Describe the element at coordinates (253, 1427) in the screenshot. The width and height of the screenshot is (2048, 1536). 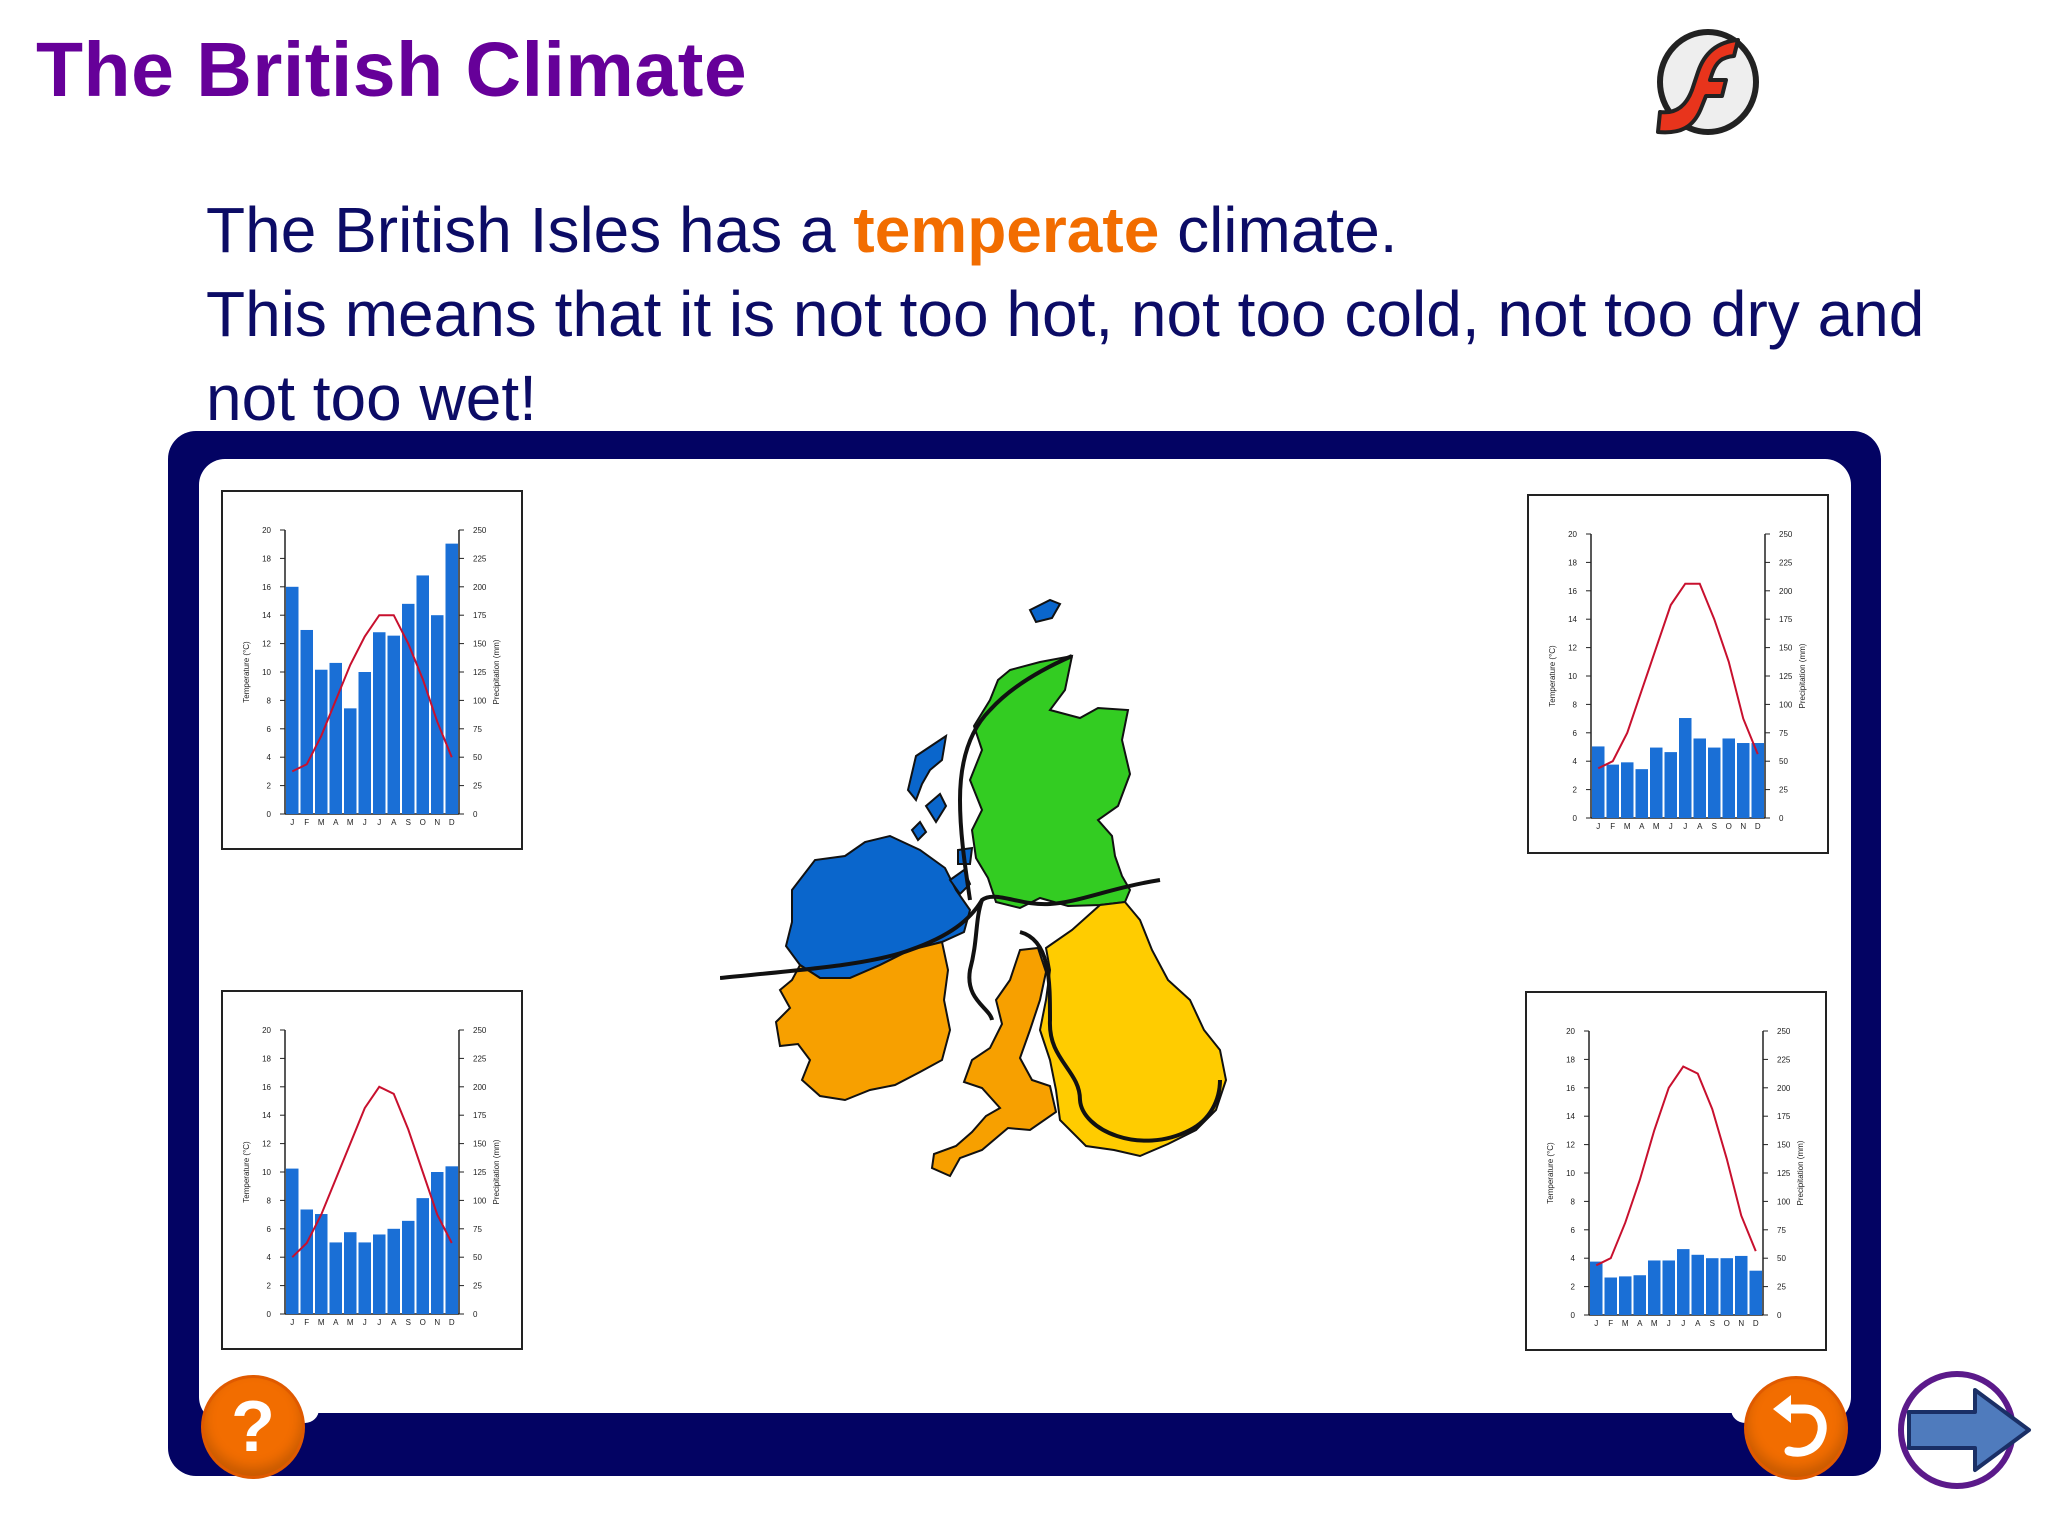
I see `help-button: ?` at that location.